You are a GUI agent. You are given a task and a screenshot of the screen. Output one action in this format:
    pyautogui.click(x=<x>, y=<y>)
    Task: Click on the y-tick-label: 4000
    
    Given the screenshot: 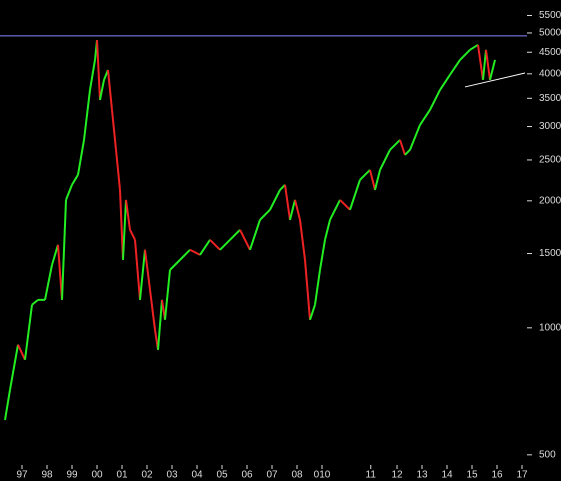 What is the action you would take?
    pyautogui.click(x=550, y=73)
    